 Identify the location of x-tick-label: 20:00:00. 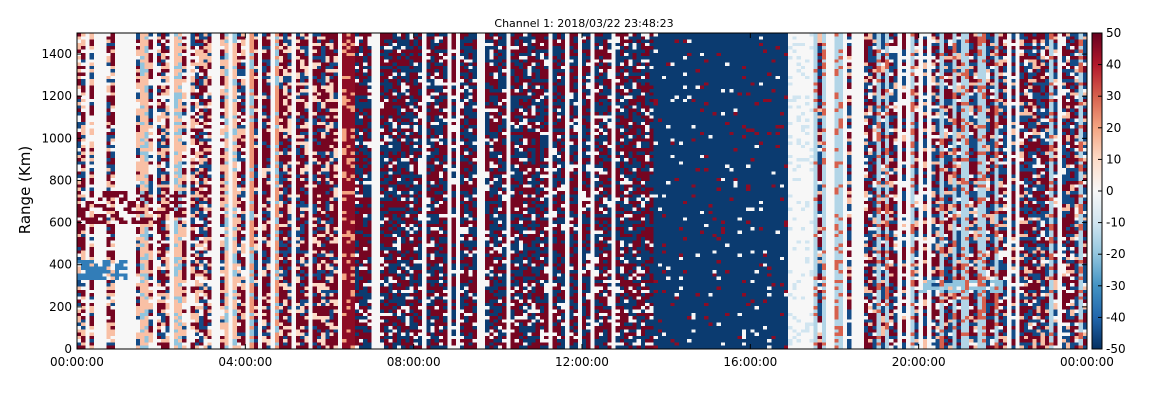
(919, 362).